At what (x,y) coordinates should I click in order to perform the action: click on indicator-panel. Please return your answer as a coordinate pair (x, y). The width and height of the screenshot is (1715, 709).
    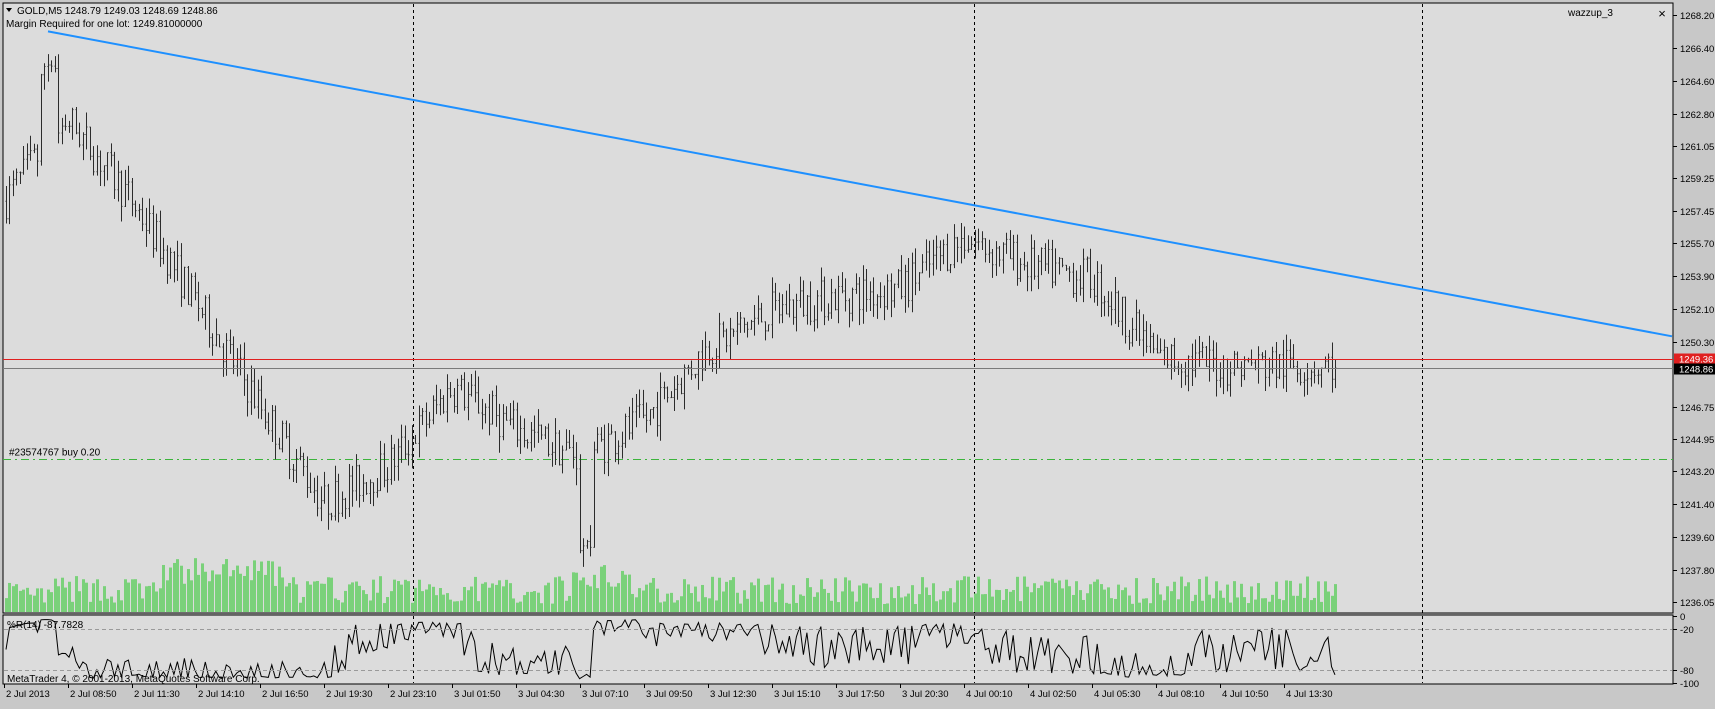
    Looking at the image, I should click on (838, 649).